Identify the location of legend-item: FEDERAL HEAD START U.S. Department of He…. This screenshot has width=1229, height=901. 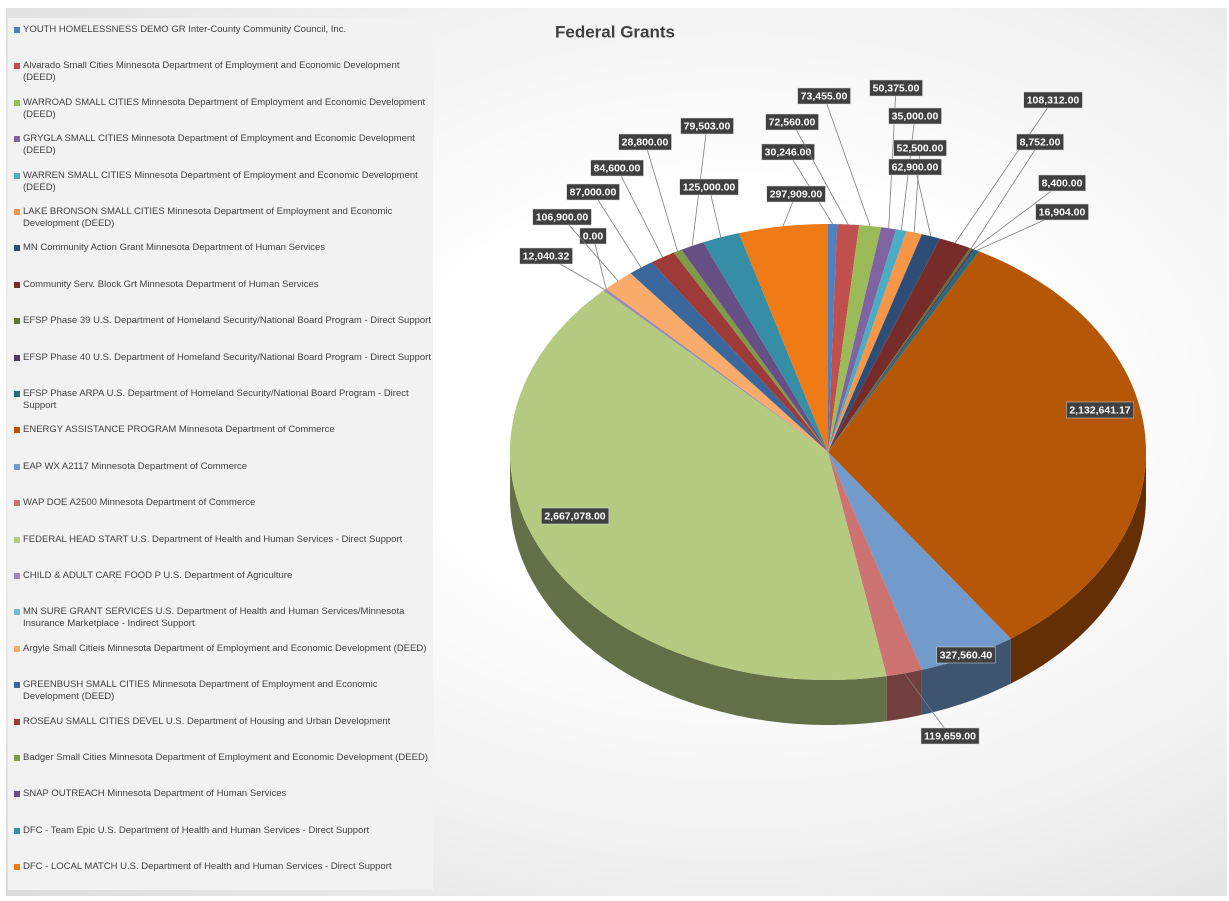
(223, 540).